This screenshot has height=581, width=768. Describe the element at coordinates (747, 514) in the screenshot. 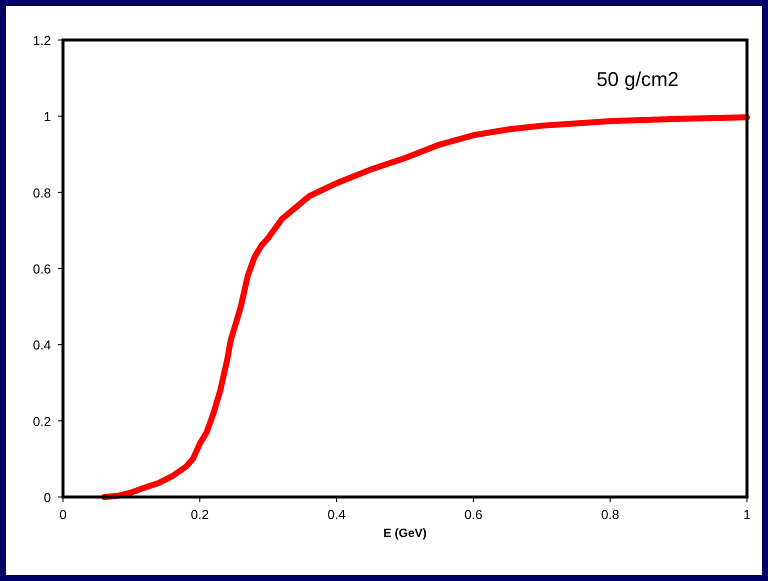

I see `x-tick-label: 1` at that location.